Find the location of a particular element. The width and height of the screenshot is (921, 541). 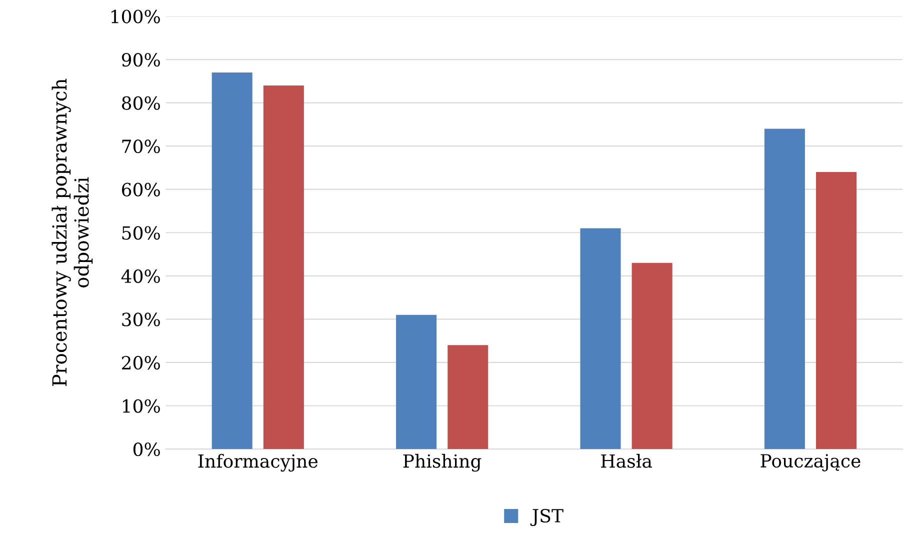

y-tick-label: 70% is located at coordinates (141, 147).